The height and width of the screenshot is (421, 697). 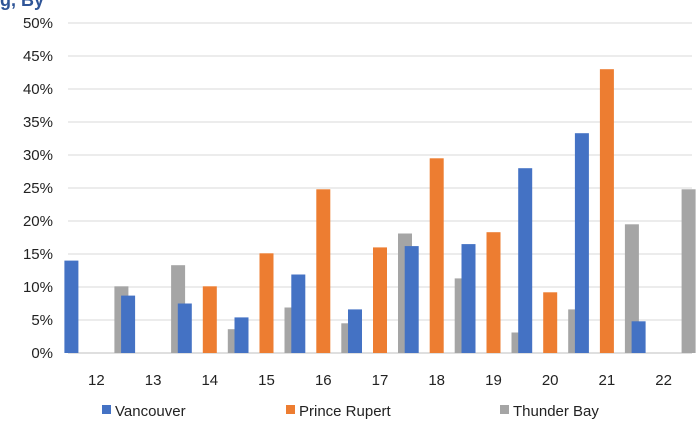 I want to click on y-tick-label: 35%, so click(x=38, y=122).